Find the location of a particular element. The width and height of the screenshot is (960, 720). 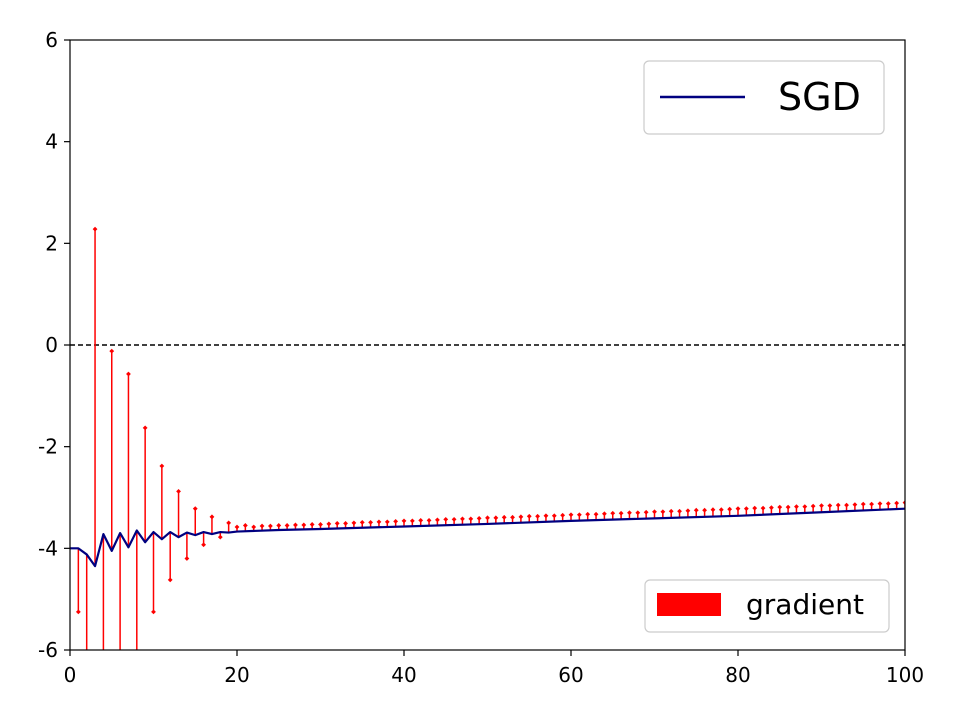

y-tick-label: 2 is located at coordinates (51, 243).